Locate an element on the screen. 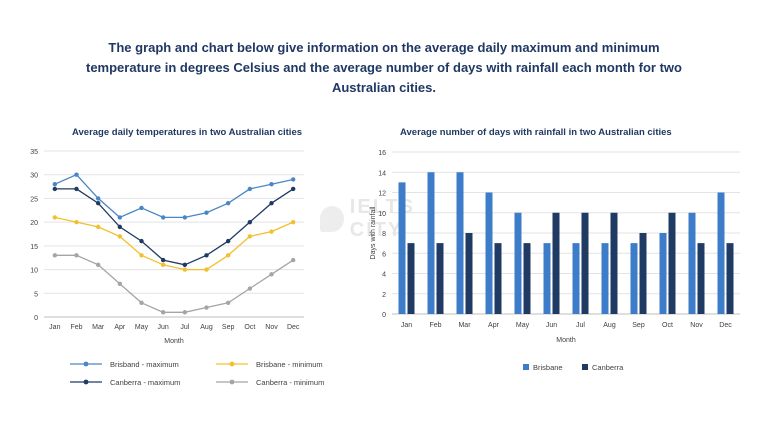 The image size is (768, 432). line-x-tick-label: Dec is located at coordinates (293, 327).